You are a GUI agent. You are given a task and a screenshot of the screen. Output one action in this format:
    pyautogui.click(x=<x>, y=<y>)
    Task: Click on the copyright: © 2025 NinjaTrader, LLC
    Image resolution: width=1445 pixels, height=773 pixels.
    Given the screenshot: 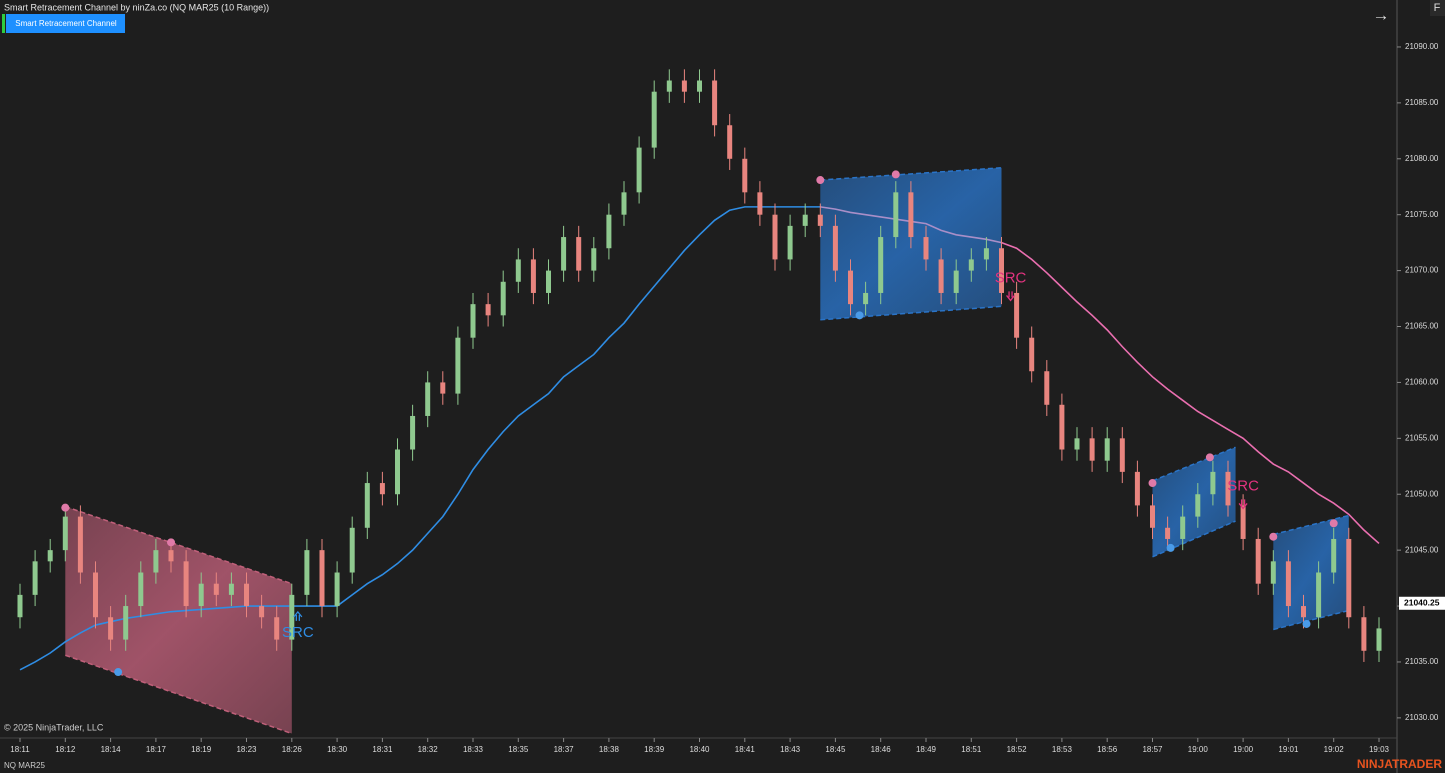 What is the action you would take?
    pyautogui.click(x=54, y=727)
    